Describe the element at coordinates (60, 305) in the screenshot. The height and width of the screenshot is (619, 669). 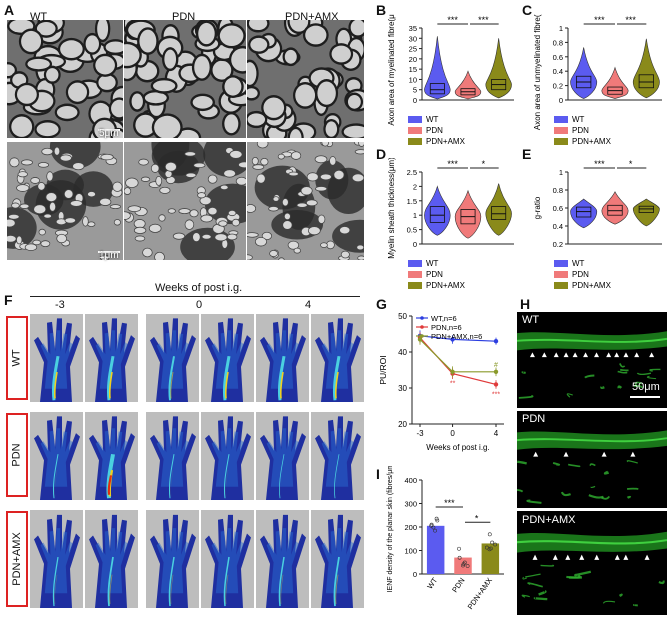
I see `timepoint-minus3: -3` at that location.